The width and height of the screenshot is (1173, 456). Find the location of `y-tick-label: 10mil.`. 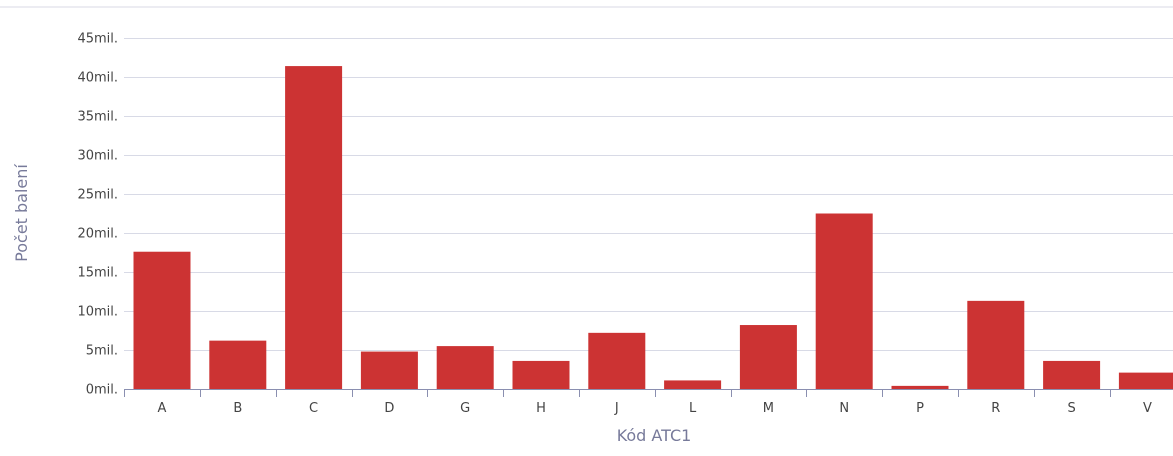

y-tick-label: 10mil. is located at coordinates (97, 312).